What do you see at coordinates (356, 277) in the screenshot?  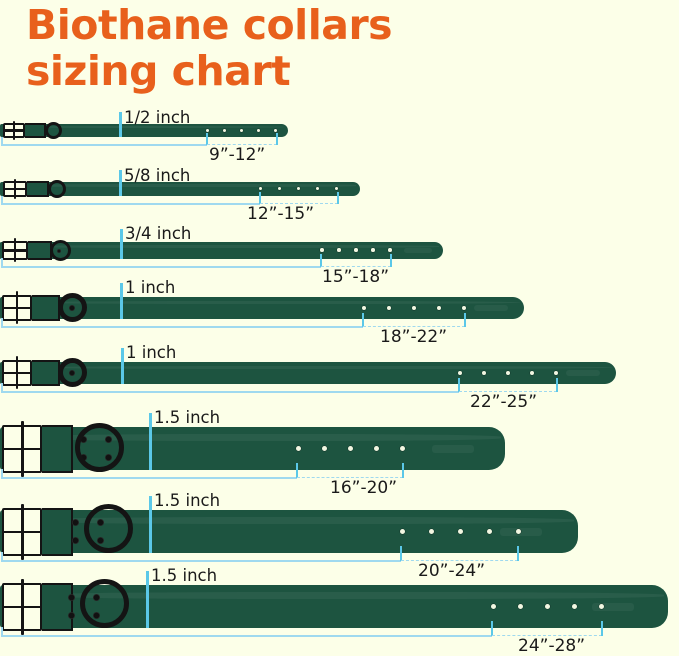 I see `range-label: 15”-18”` at bounding box center [356, 277].